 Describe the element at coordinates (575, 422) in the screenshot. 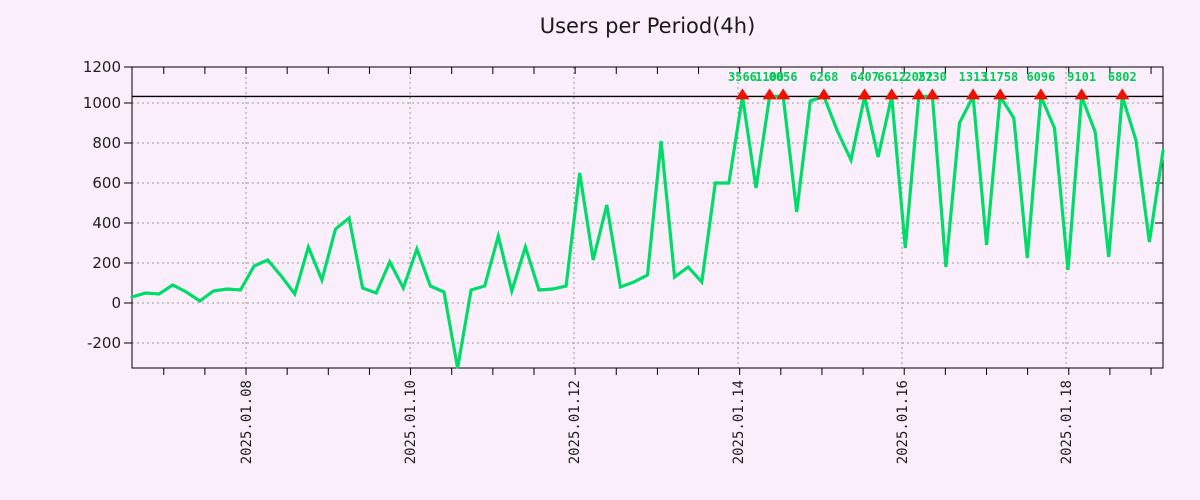

I see `x-axis-label: 2025.01.12` at that location.